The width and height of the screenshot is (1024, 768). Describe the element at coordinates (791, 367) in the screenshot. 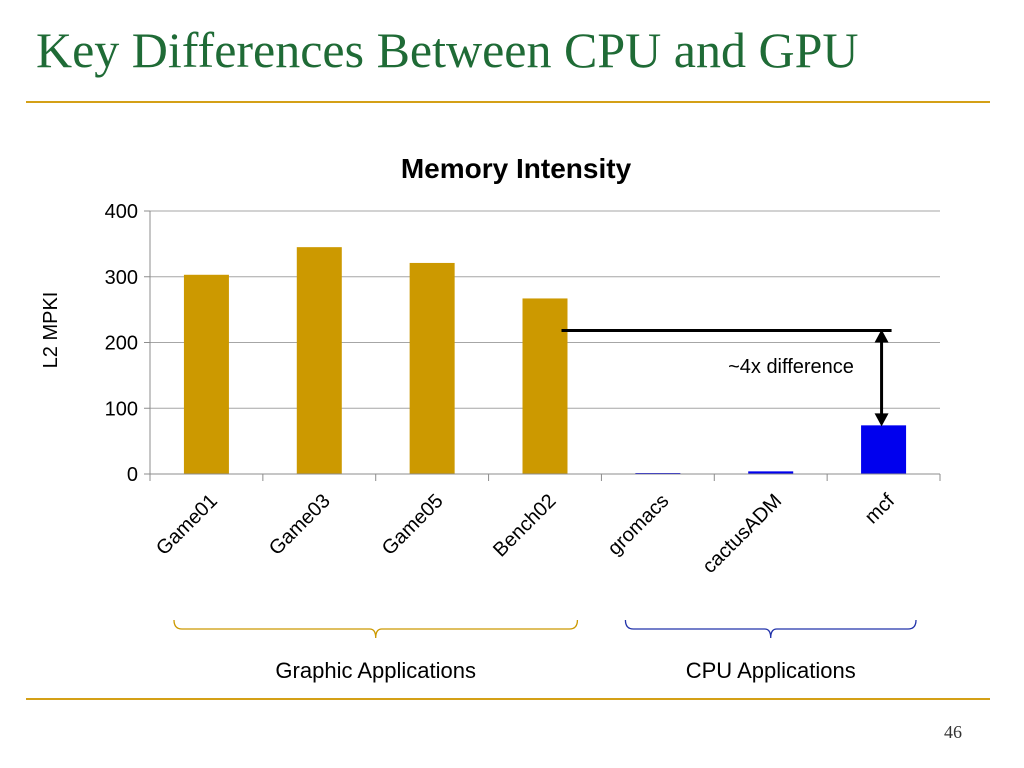

I see `annotation-label: ~4x difference` at that location.